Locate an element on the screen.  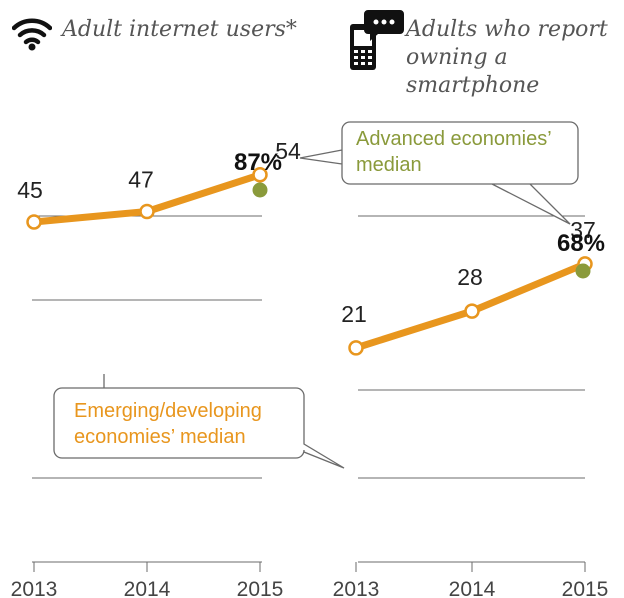
callout-advanced-line-2: median is located at coordinates (389, 165).